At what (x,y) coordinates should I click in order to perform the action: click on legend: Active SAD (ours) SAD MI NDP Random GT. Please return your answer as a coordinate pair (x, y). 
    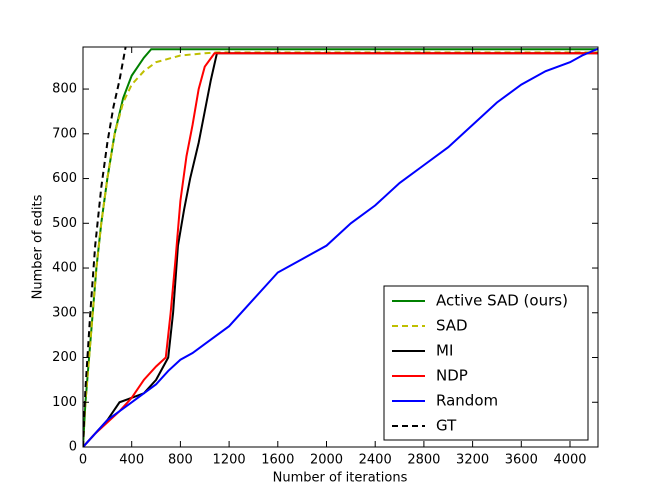
    Looking at the image, I should click on (486, 363).